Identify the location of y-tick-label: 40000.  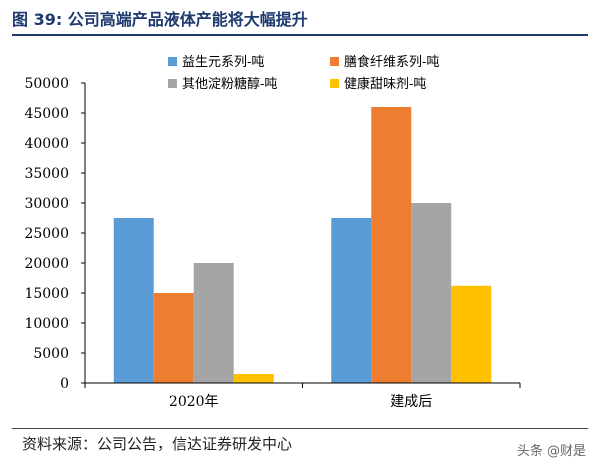
(46, 144).